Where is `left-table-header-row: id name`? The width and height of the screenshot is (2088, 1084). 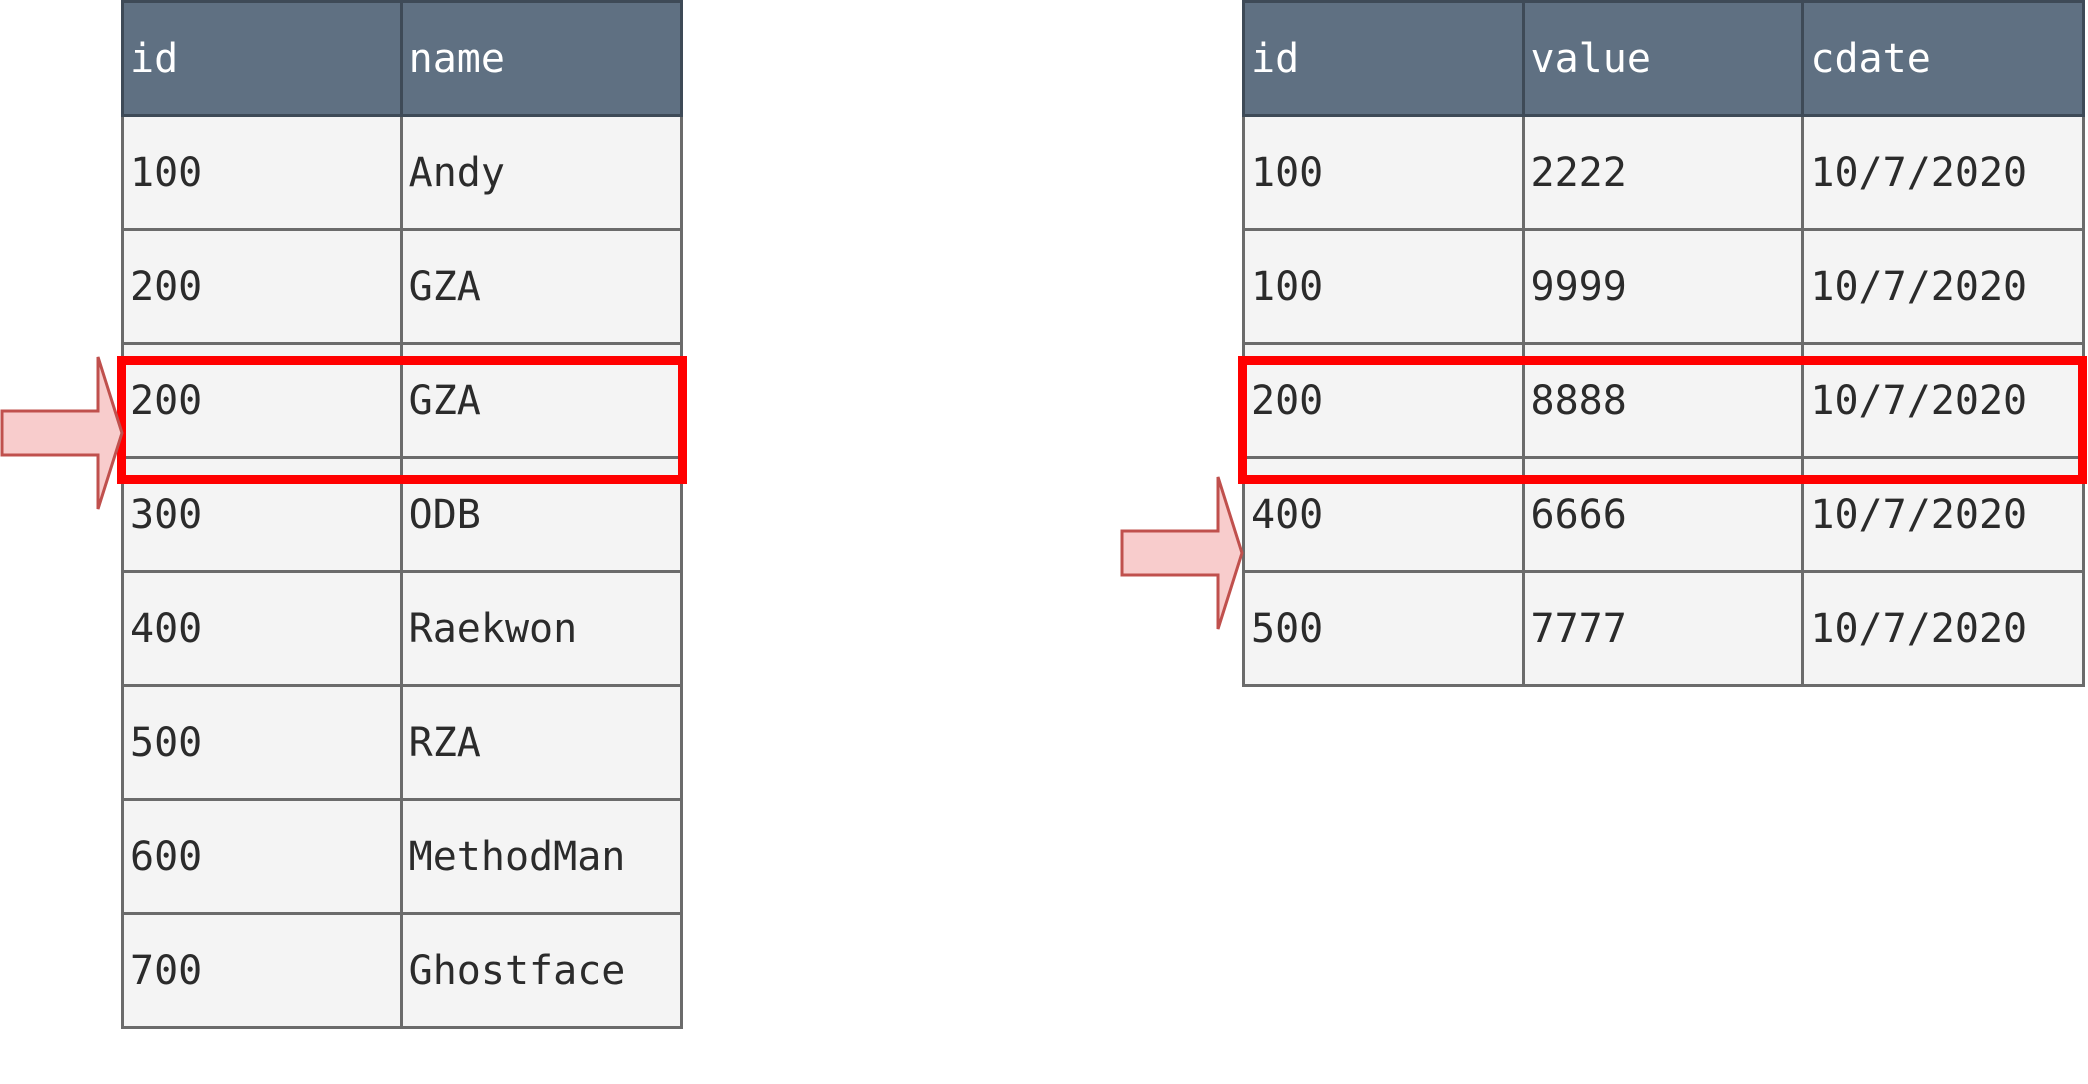
left-table-header-row: id name is located at coordinates (402, 58).